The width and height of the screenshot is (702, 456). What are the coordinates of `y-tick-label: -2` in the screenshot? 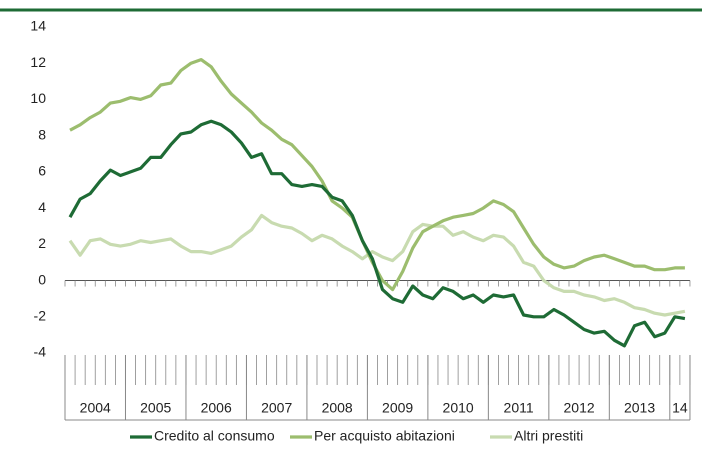 It's located at (40, 315).